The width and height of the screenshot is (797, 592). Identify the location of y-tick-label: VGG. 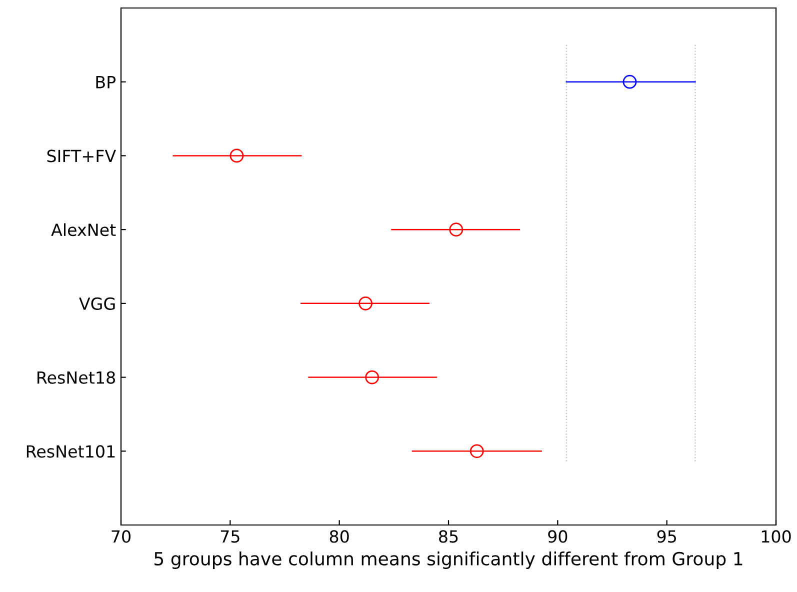
(97, 303).